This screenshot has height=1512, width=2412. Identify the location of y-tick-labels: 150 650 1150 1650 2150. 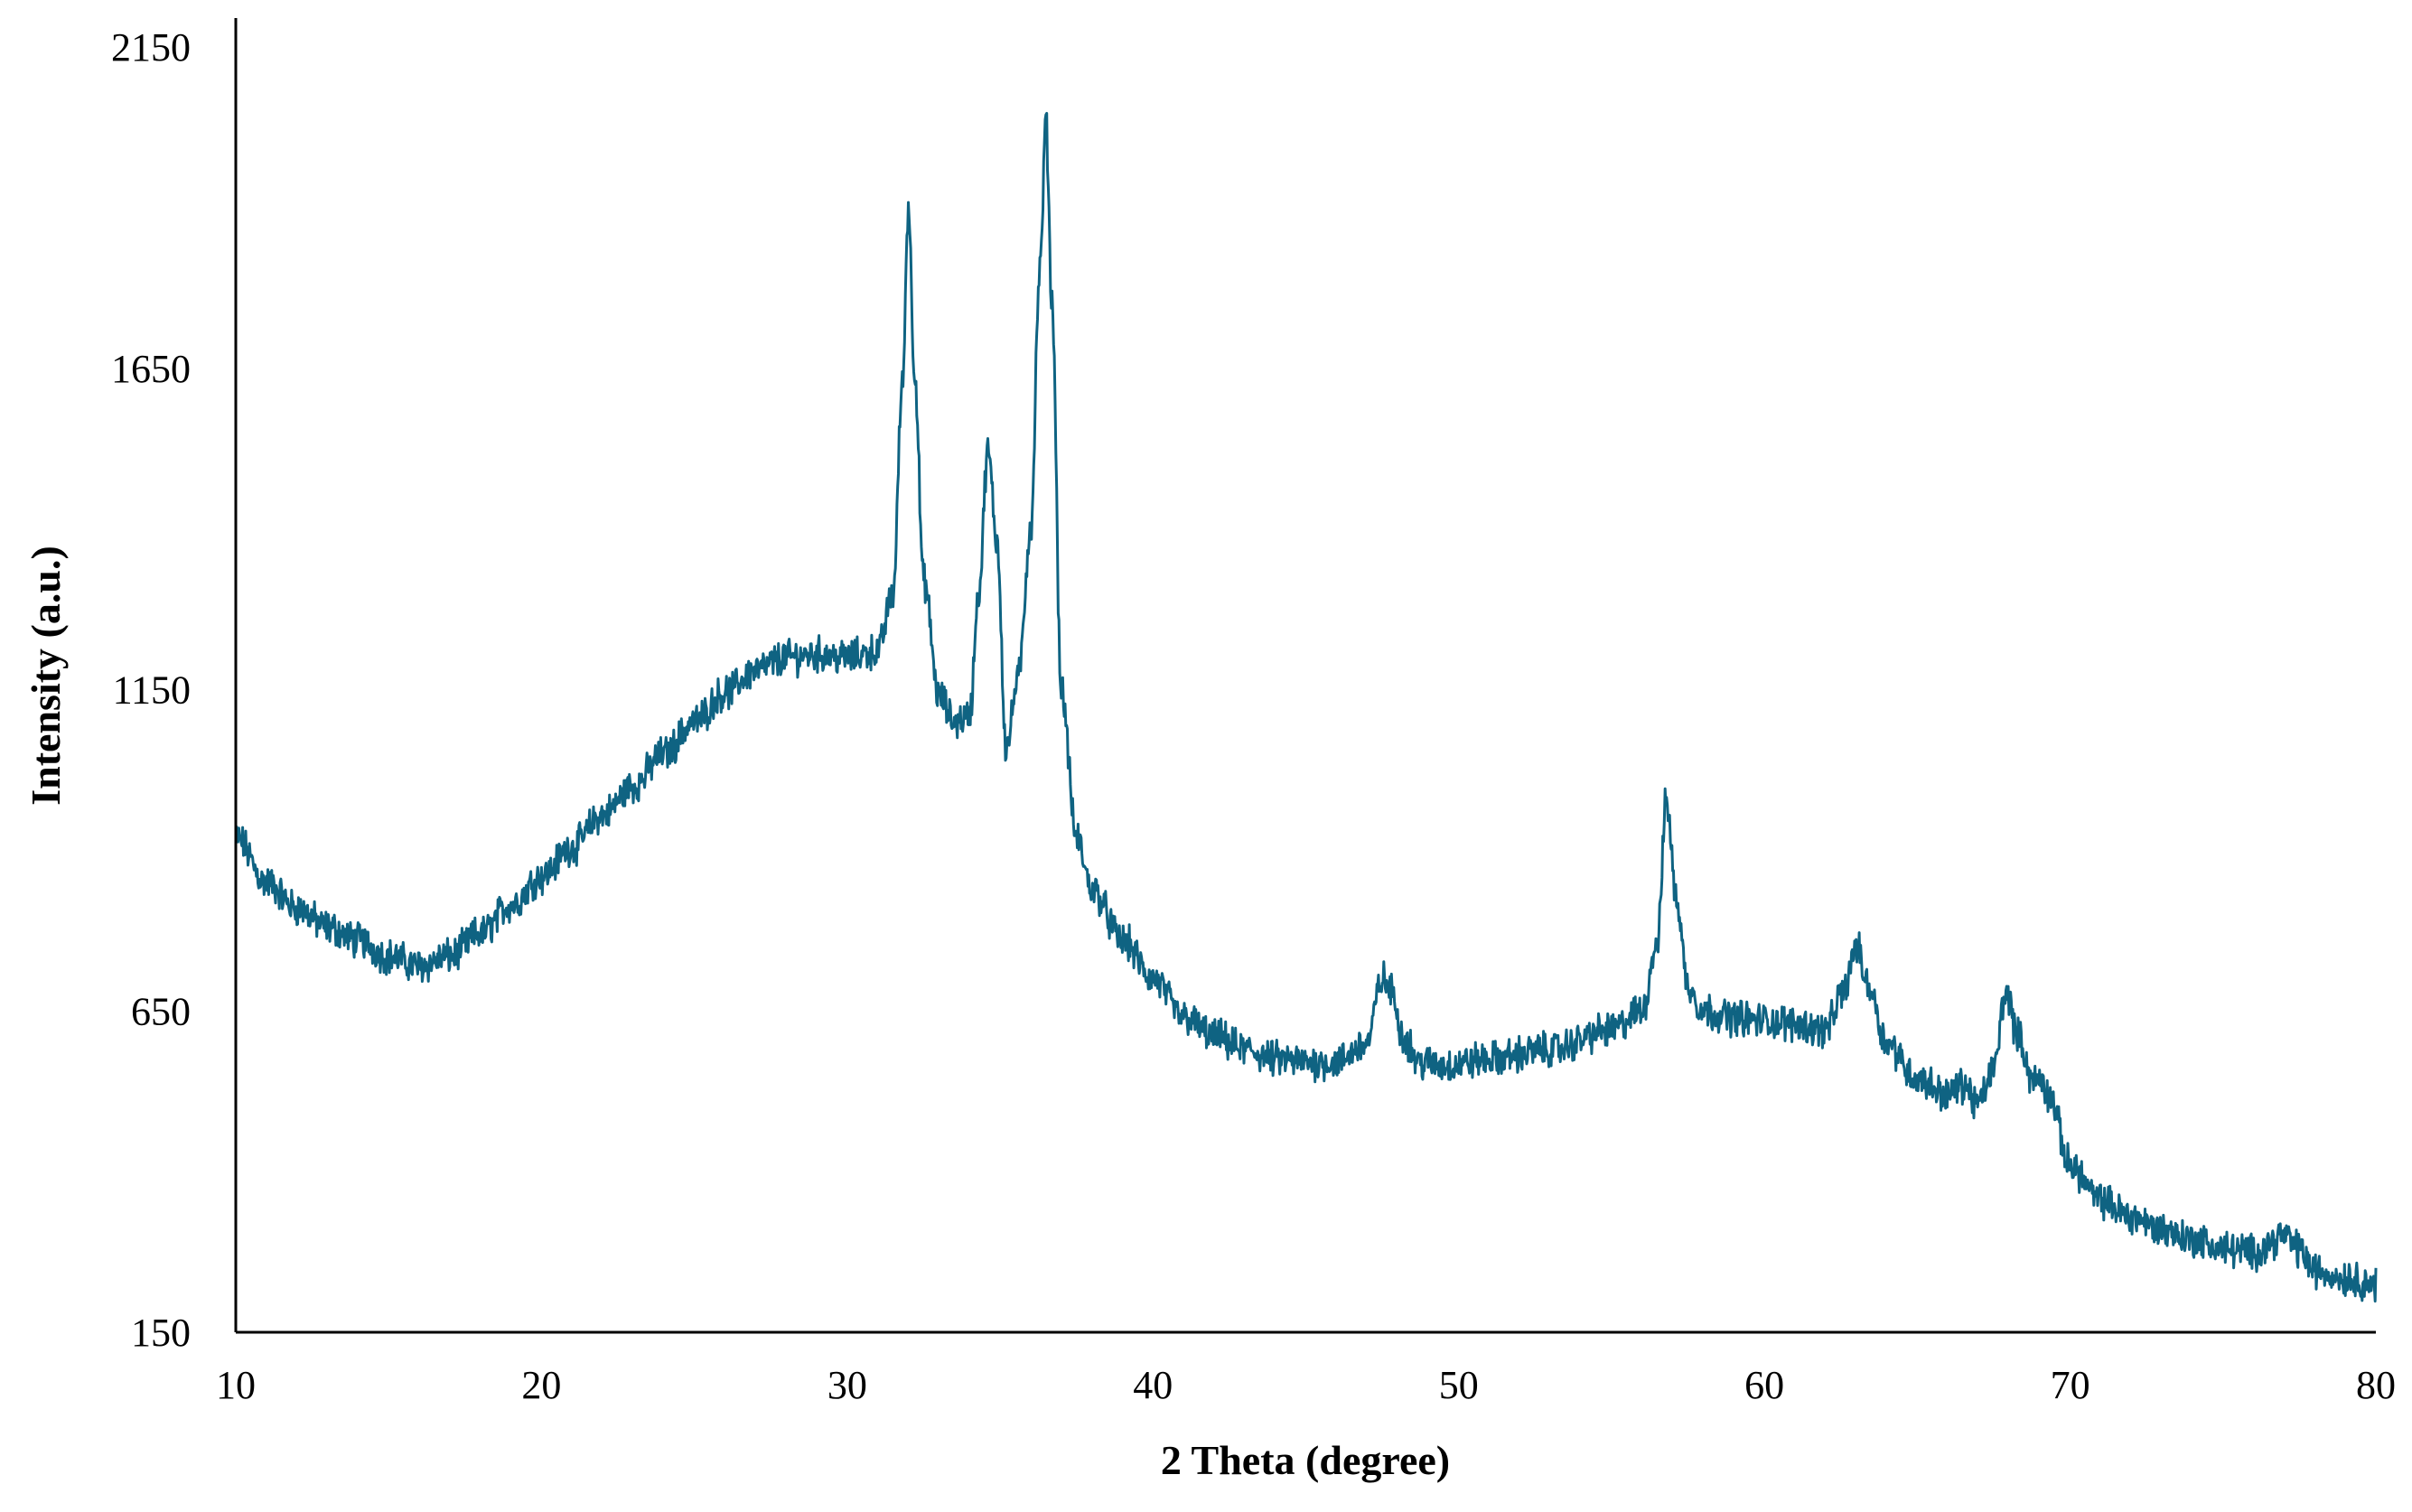
(151, 690).